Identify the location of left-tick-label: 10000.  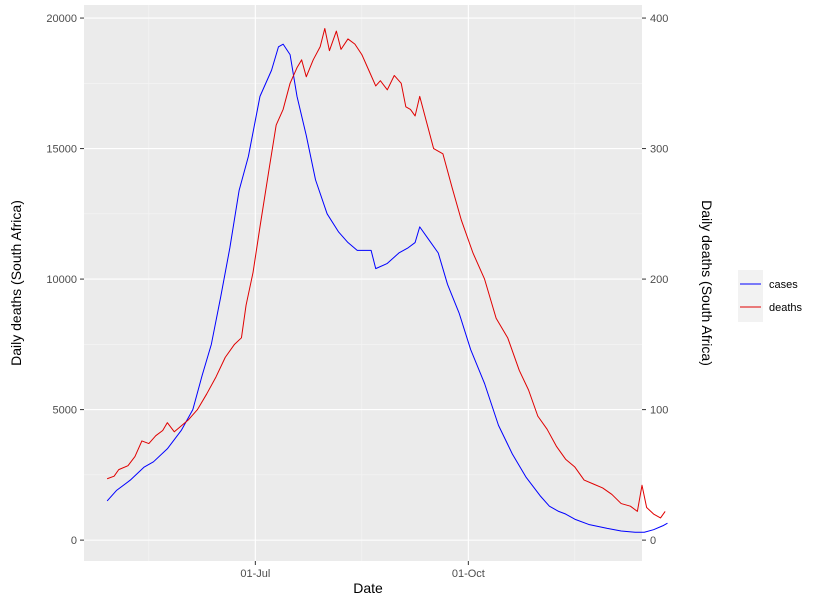
(61, 280).